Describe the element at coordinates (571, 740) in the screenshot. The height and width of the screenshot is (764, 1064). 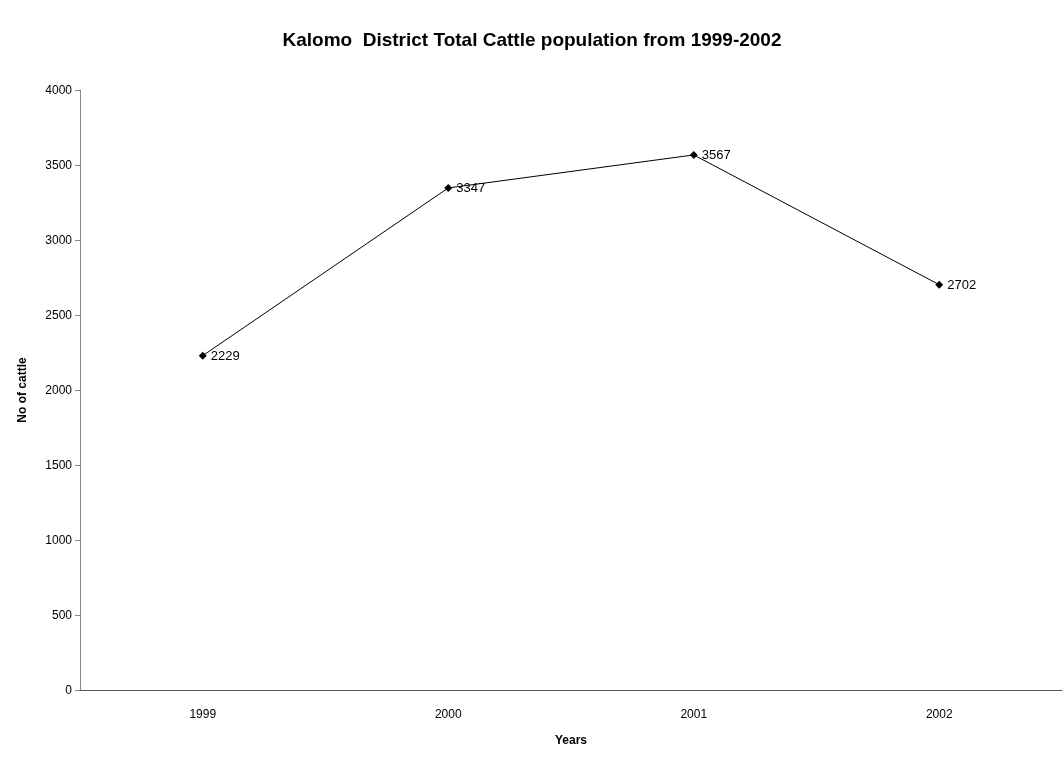
I see `x-axis-title: Years` at that location.